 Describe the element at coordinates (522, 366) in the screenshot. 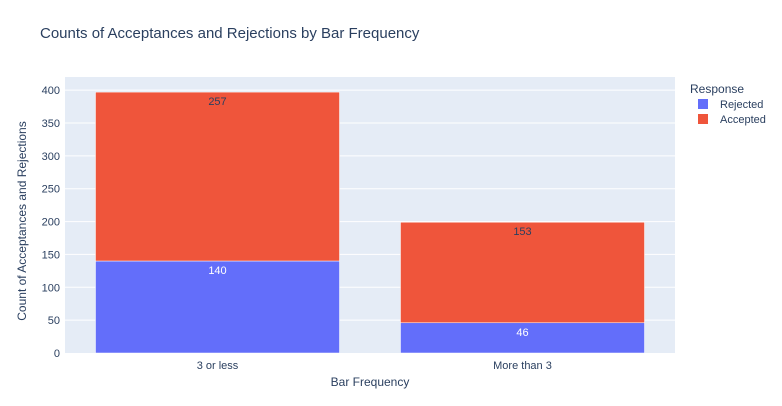

I see `x-tick-label: More than 3` at that location.